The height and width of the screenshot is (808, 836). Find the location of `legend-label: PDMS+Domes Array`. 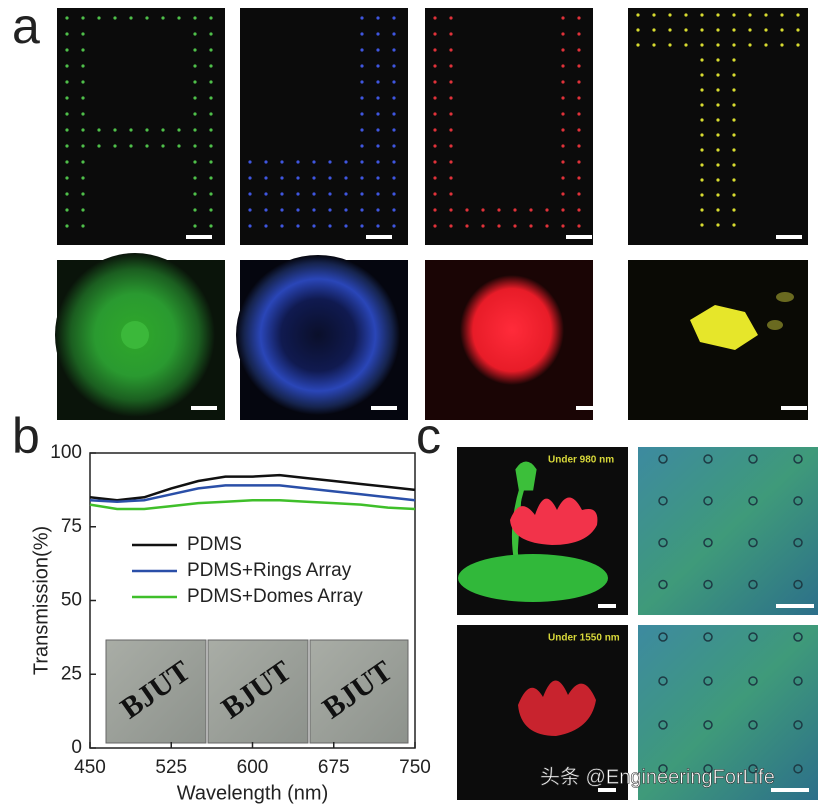

legend-label: PDMS+Domes Array is located at coordinates (275, 596).